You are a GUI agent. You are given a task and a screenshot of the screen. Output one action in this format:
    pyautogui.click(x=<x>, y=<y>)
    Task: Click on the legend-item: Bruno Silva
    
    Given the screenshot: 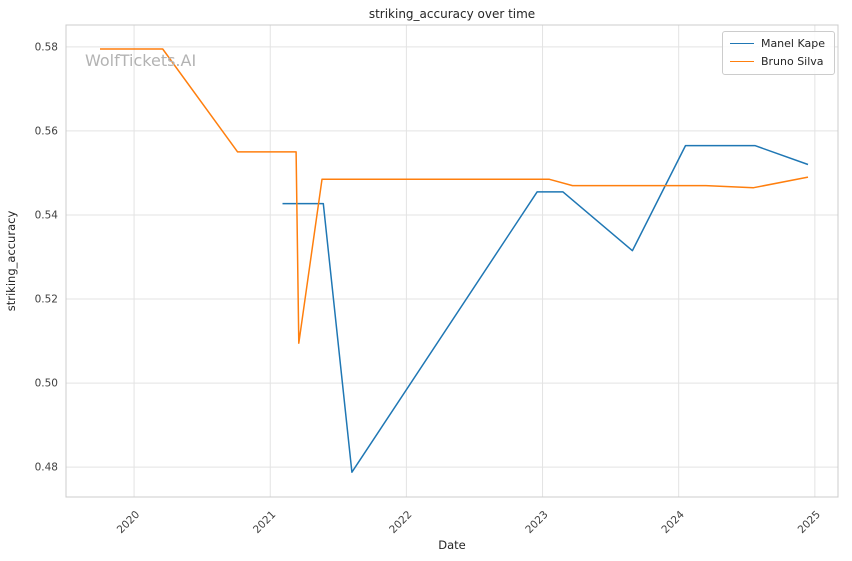 What is the action you would take?
    pyautogui.click(x=777, y=62)
    